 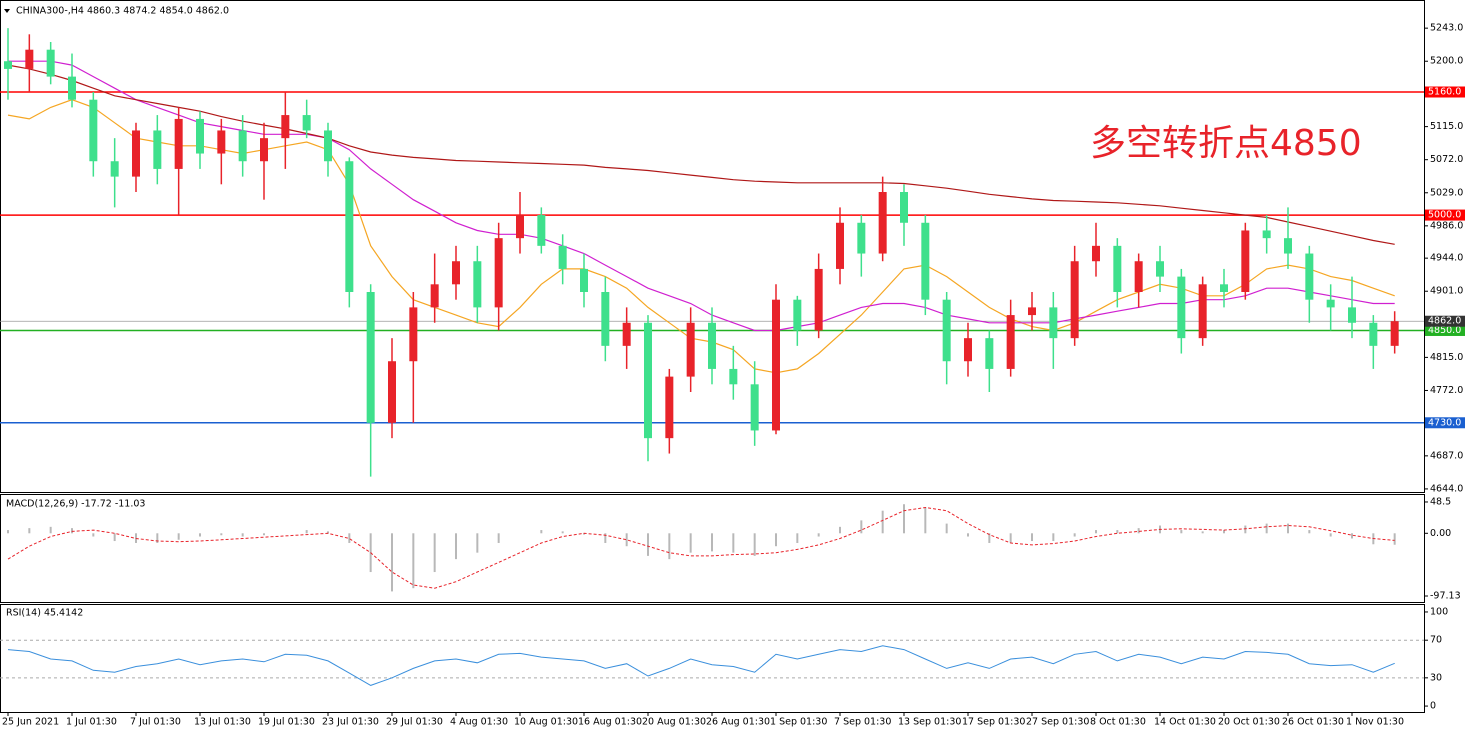 I want to click on level-label: 4850.0, so click(x=1444, y=330).